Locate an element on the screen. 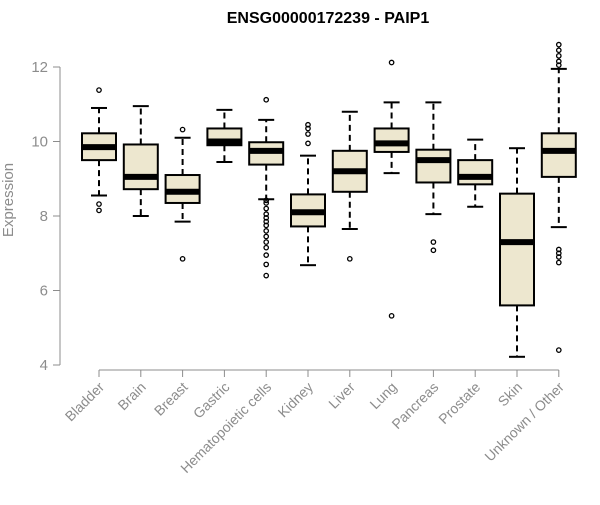 The height and width of the screenshot is (505, 600). x-tick-label: Bladder is located at coordinates (85, 402).